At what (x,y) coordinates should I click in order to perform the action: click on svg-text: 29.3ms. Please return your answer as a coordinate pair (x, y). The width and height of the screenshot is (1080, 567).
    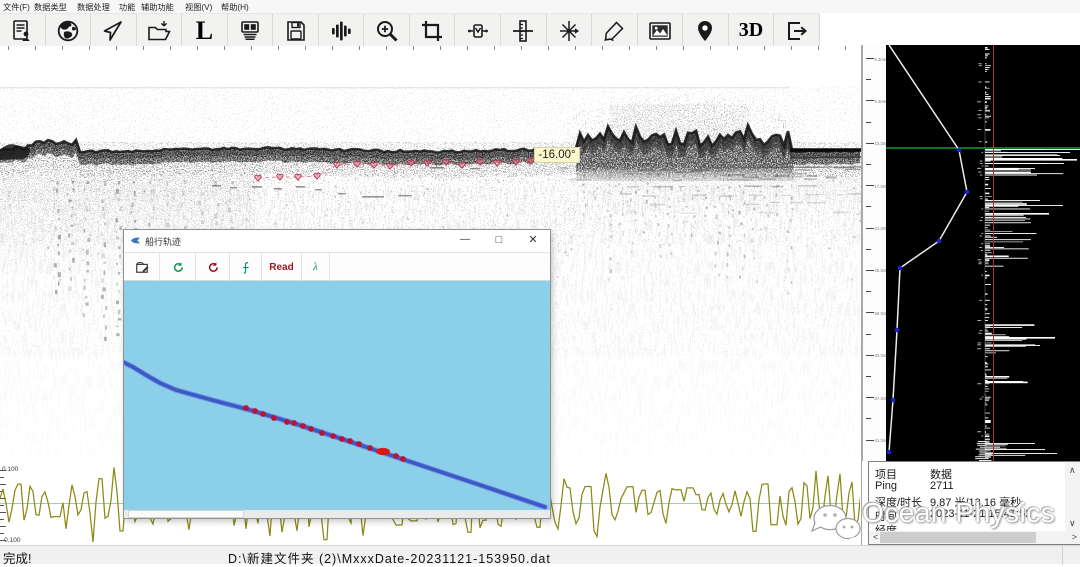
    Looking at the image, I should click on (881, 313).